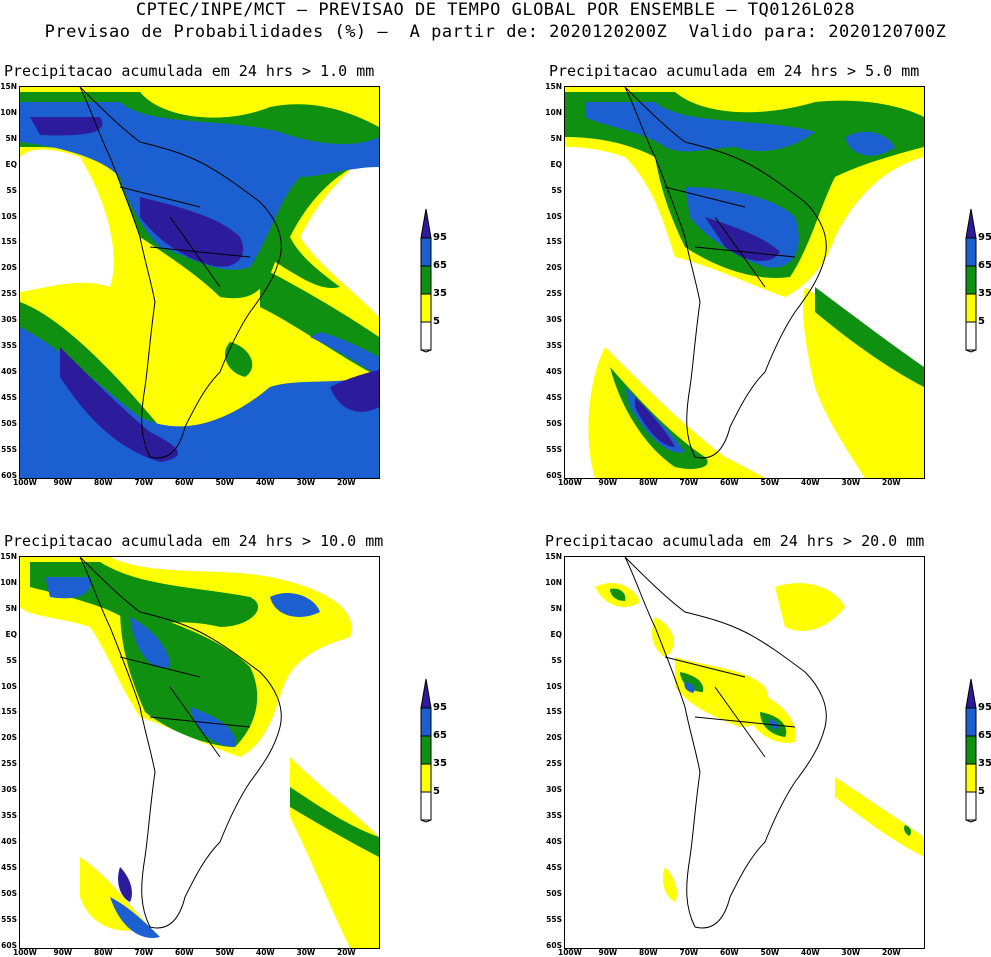 Image resolution: width=991 pixels, height=957 pixels. I want to click on lat-tick-label: 10S, so click(9, 216).